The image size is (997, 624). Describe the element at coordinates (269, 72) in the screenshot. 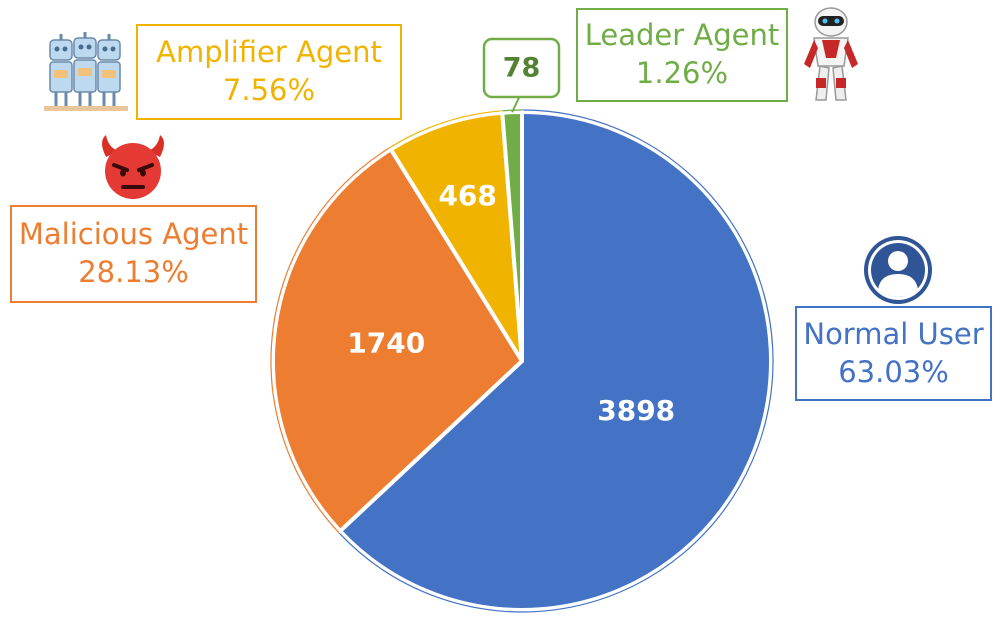

I see `label-box-amplifier-agent: Amplifier Agent 7.56%` at that location.